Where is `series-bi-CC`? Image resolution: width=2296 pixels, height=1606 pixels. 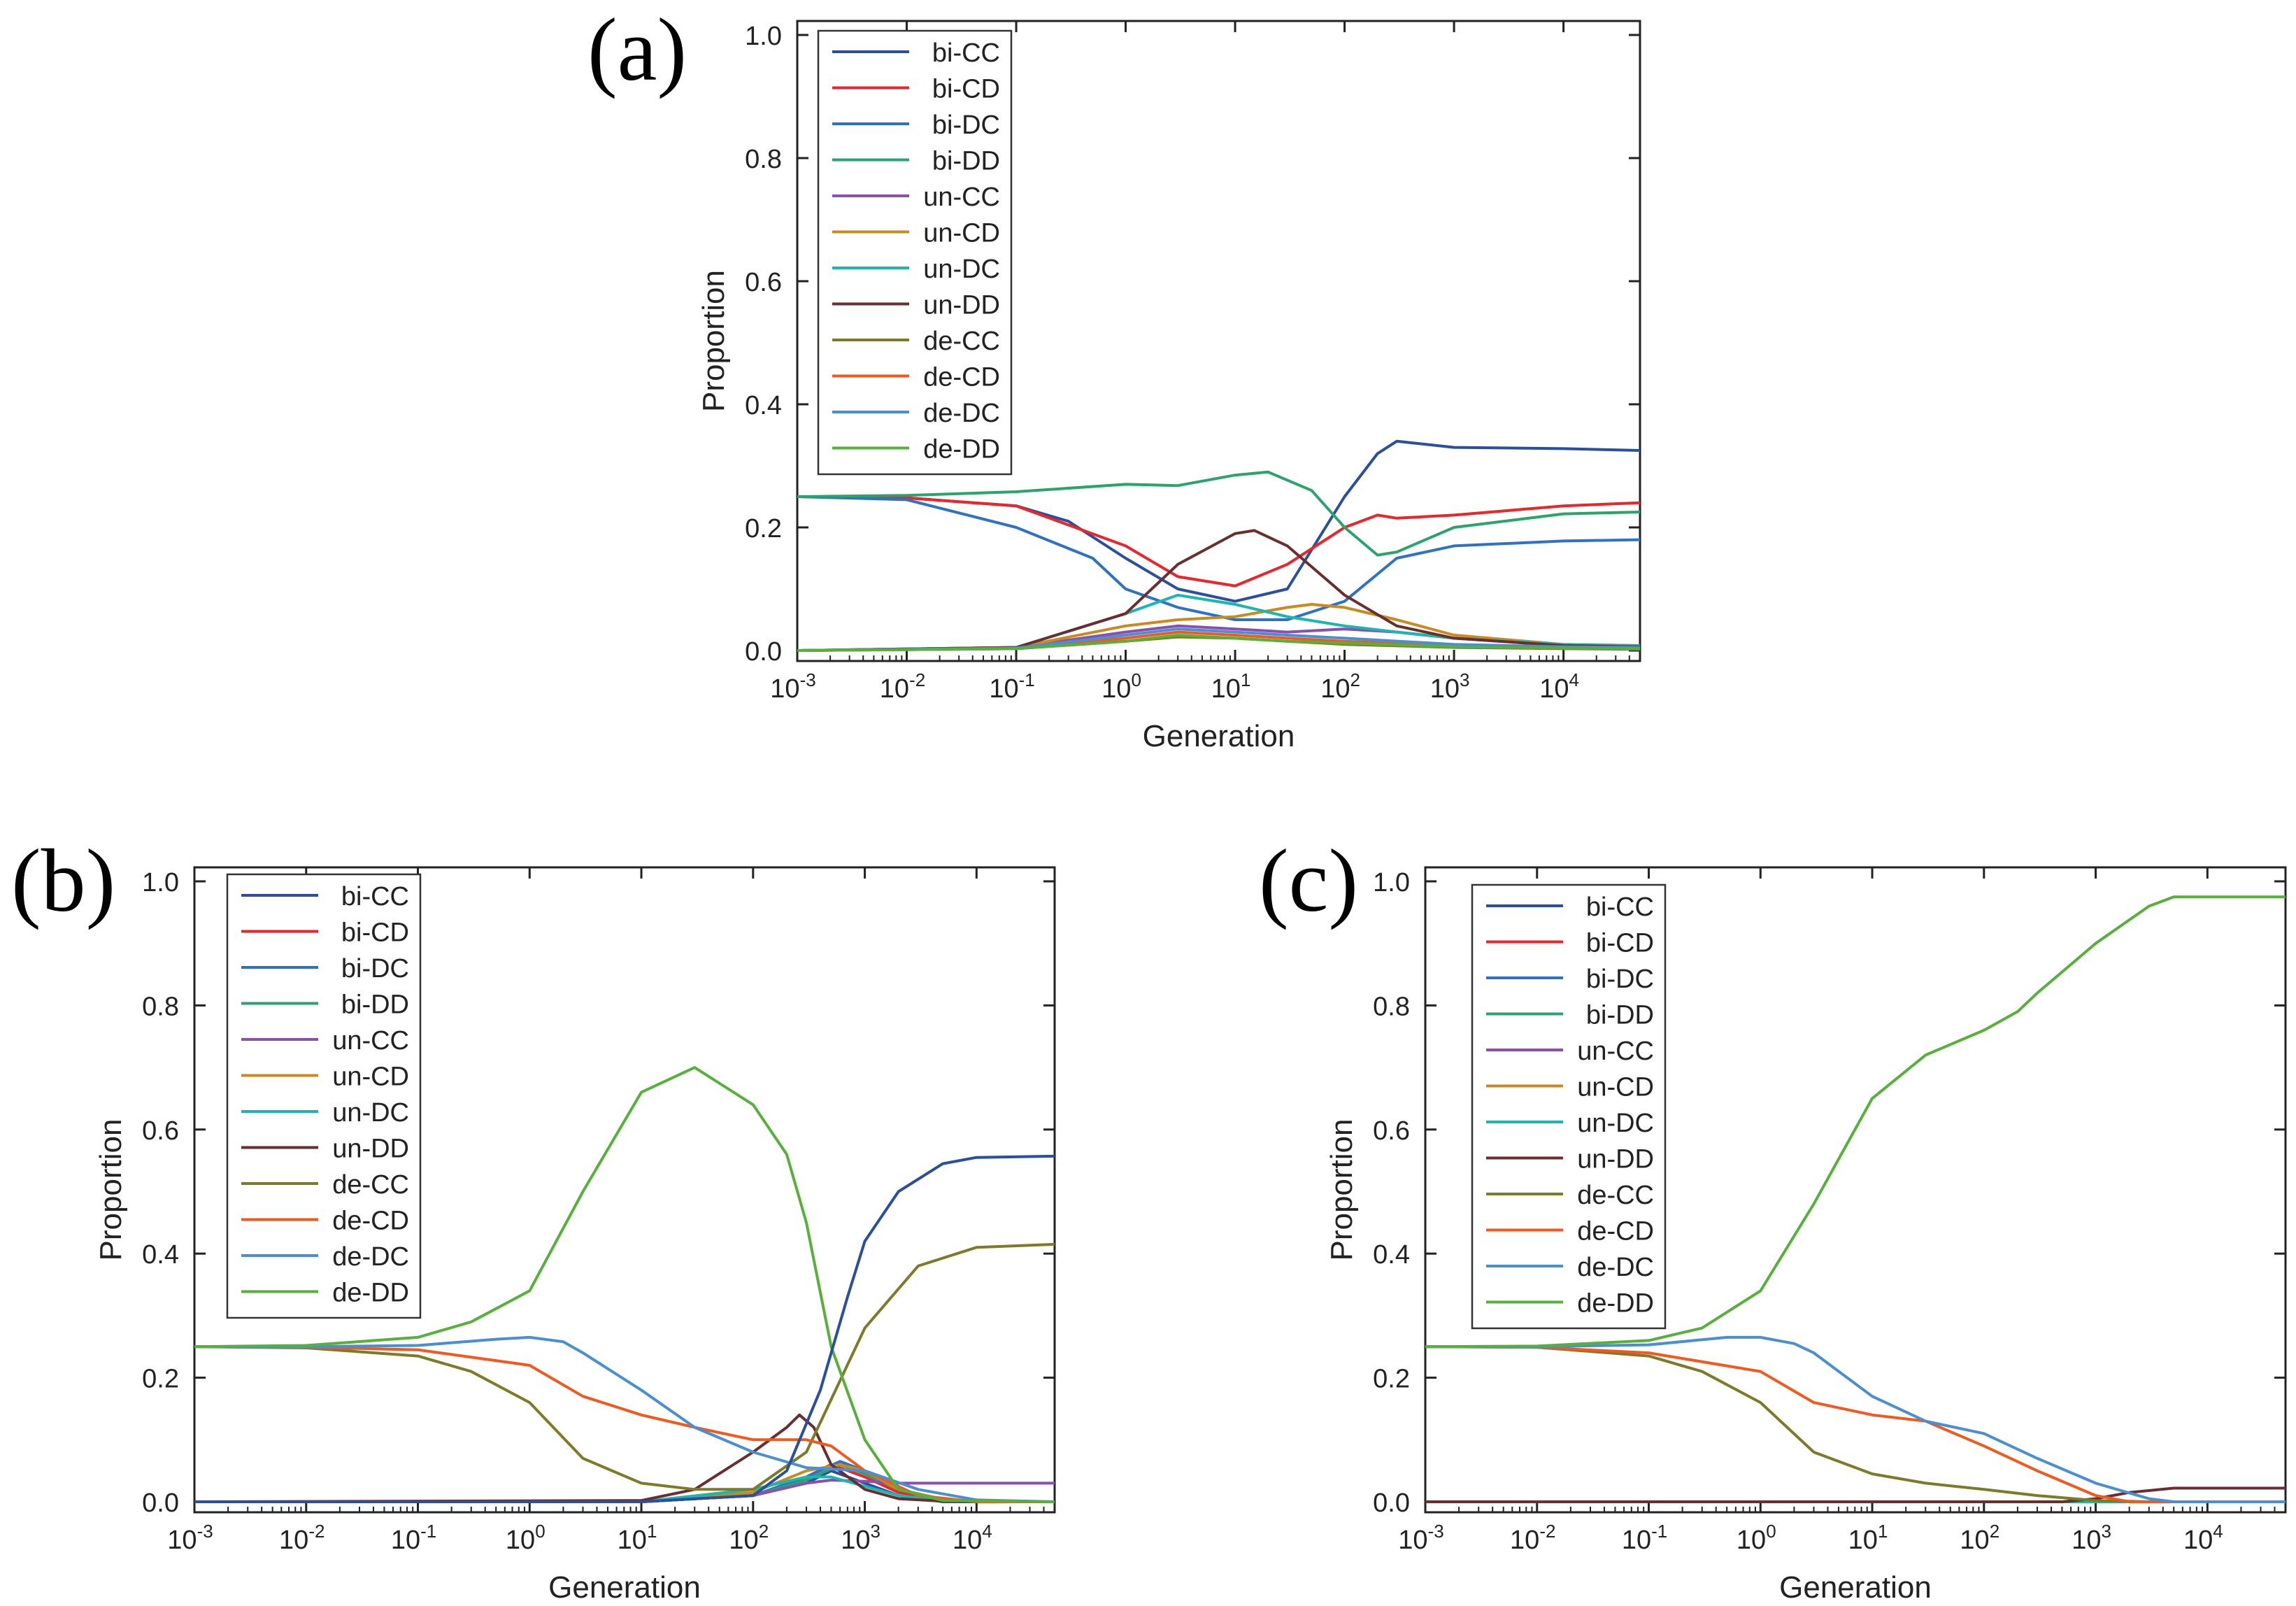 series-bi-CC is located at coordinates (624, 1328).